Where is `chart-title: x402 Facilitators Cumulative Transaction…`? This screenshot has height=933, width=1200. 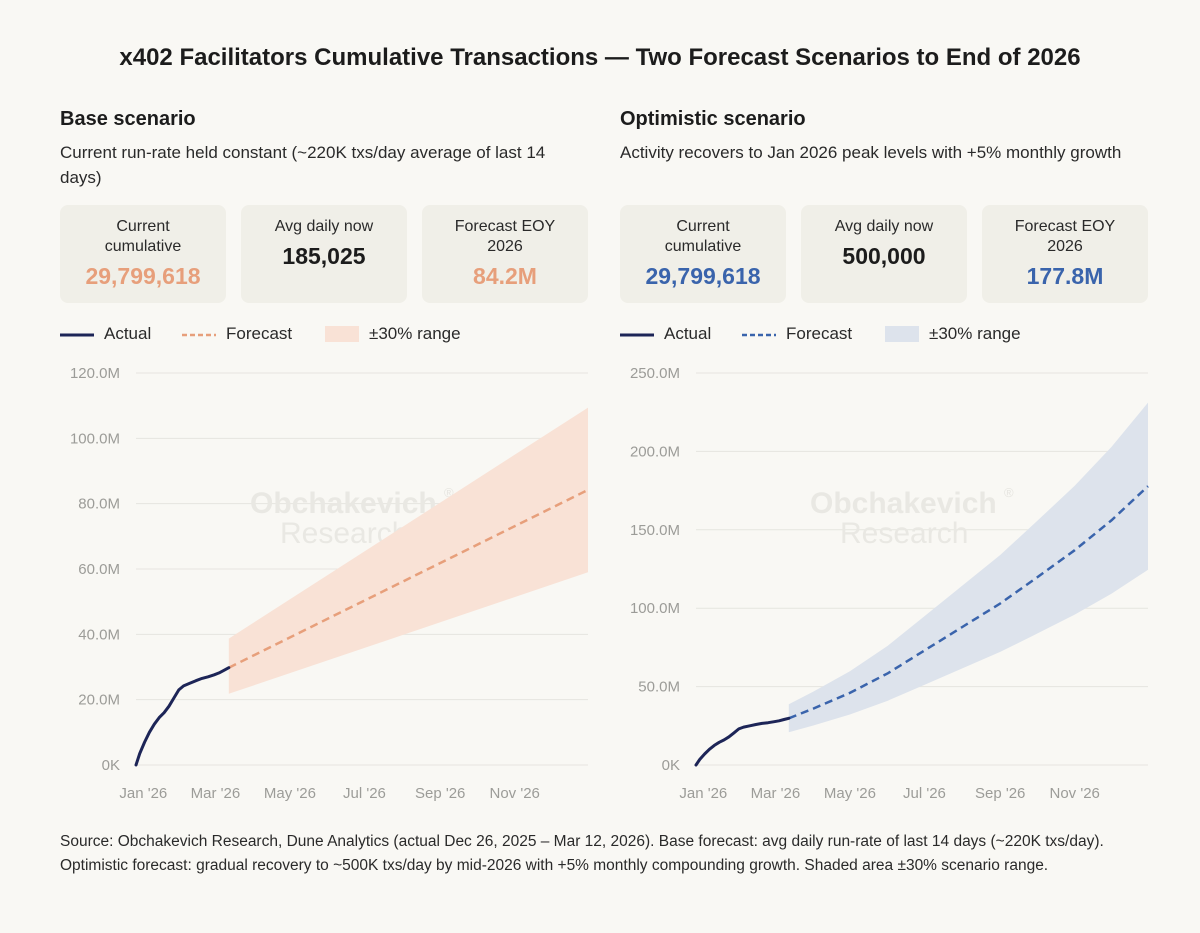
chart-title: x402 Facilitators Cumulative Transaction… is located at coordinates (600, 57).